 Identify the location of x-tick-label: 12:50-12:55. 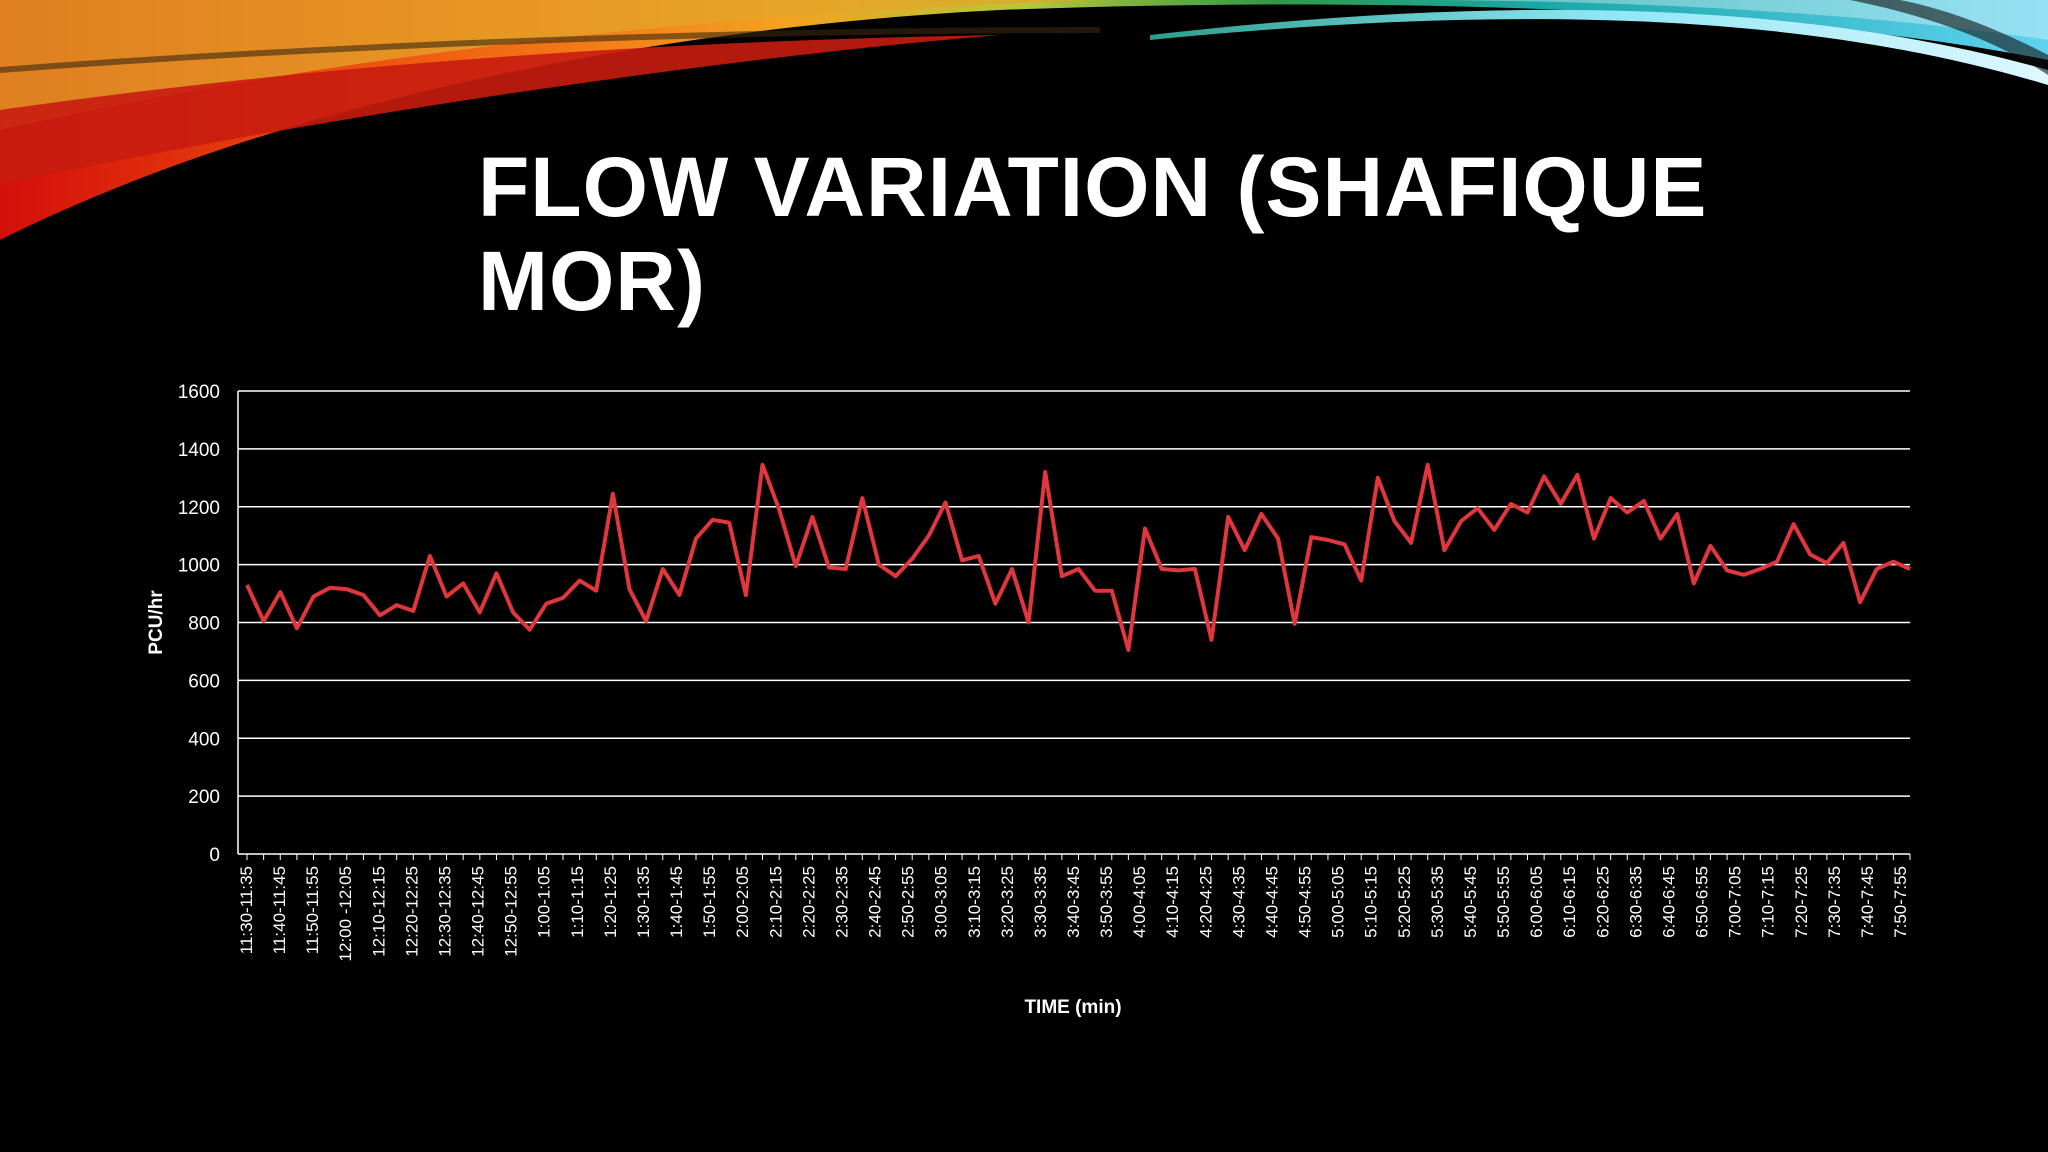
(511, 911).